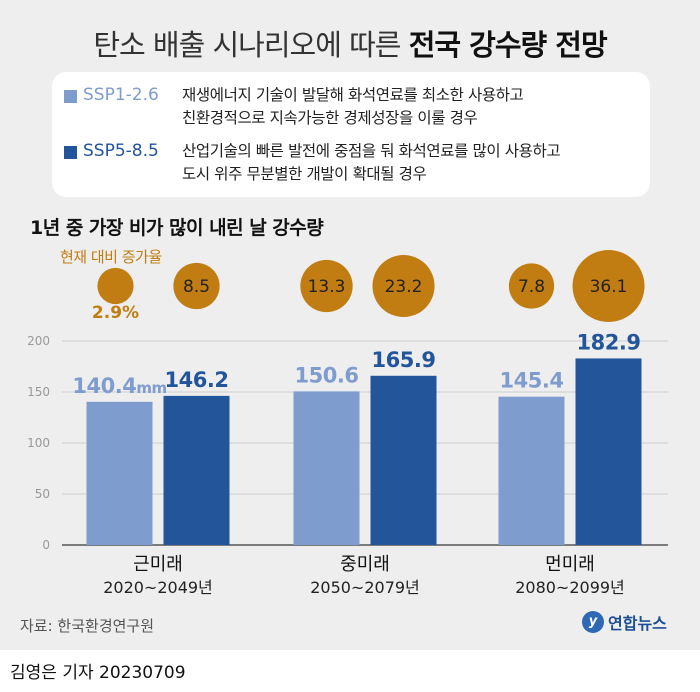 This screenshot has height=692, width=700. What do you see at coordinates (151, 388) in the screenshot?
I see `unit-label: mm` at bounding box center [151, 388].